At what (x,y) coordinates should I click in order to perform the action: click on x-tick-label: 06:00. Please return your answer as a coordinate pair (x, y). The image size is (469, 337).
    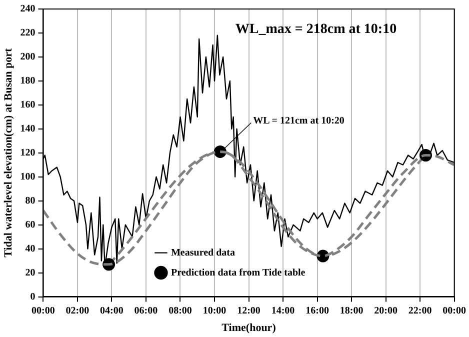
    Looking at the image, I should click on (146, 310).